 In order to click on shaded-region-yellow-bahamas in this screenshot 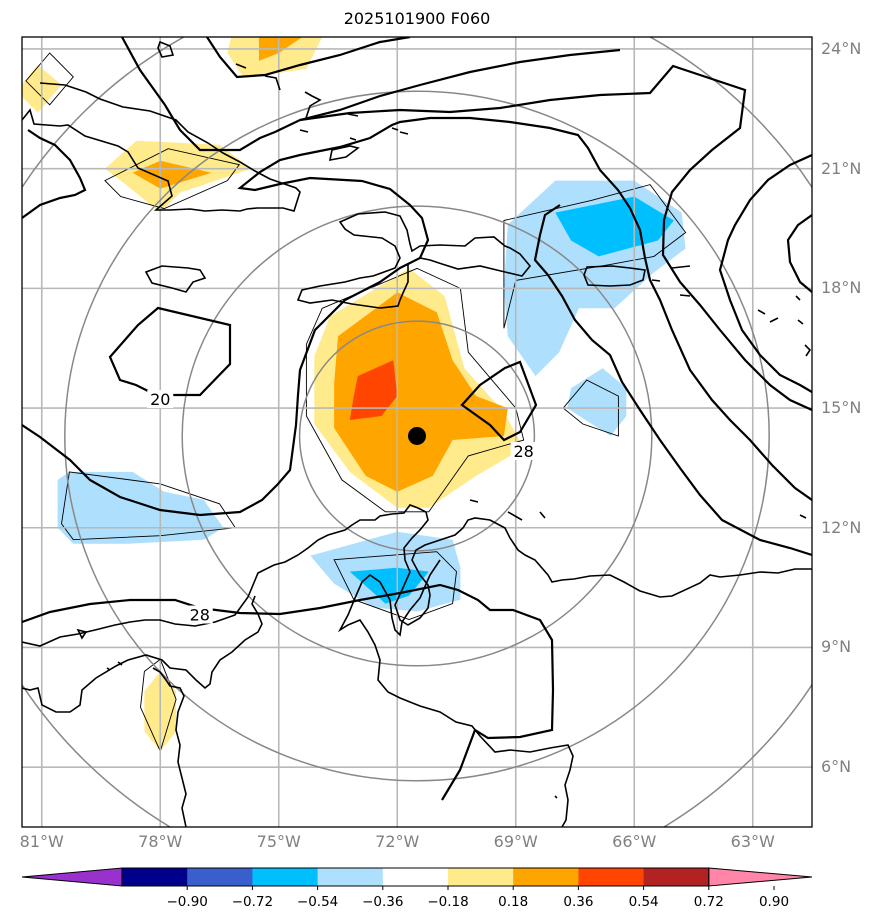, I will do `click(275, 57)`.